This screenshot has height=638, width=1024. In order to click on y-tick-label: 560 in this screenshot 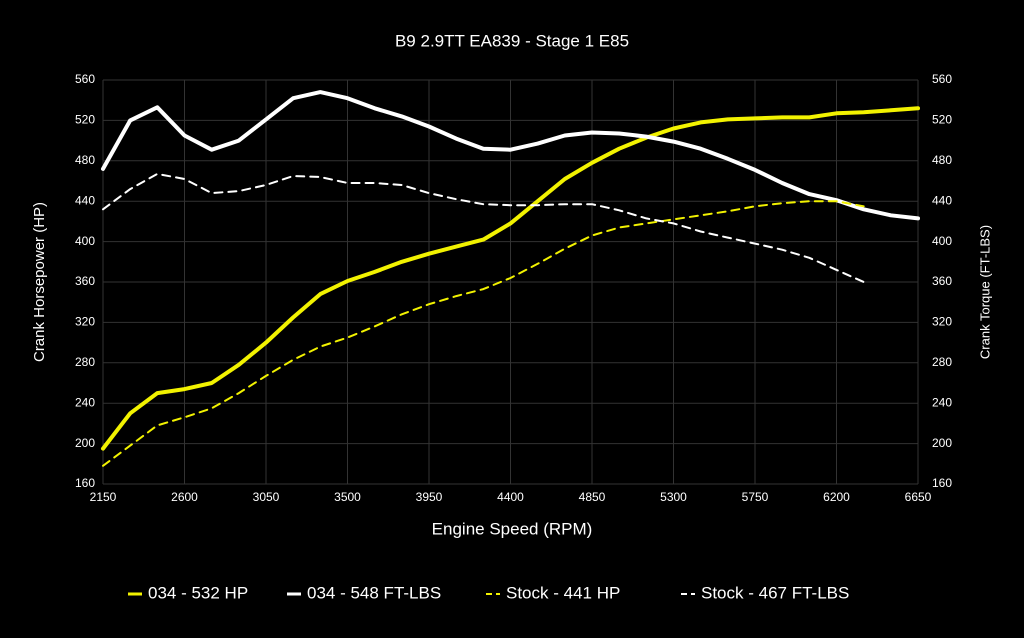, I will do `click(85, 79)`.